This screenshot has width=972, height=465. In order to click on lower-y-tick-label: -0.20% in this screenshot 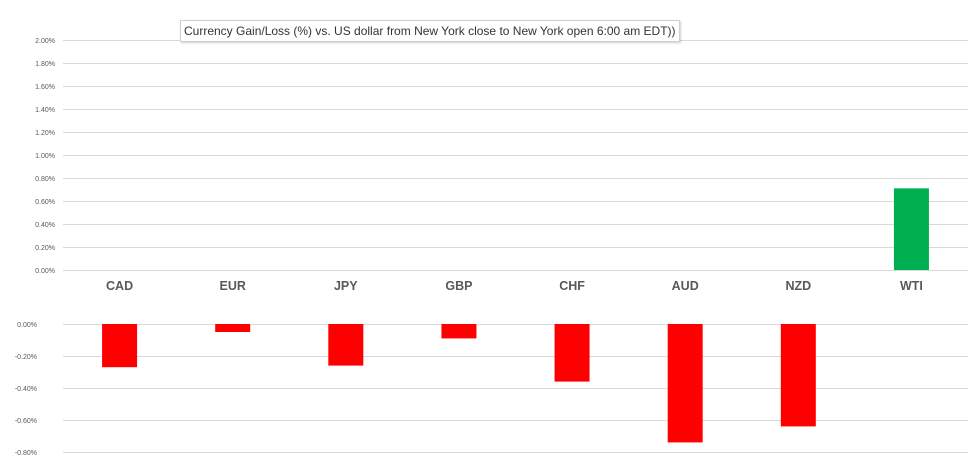, I will do `click(26, 357)`.